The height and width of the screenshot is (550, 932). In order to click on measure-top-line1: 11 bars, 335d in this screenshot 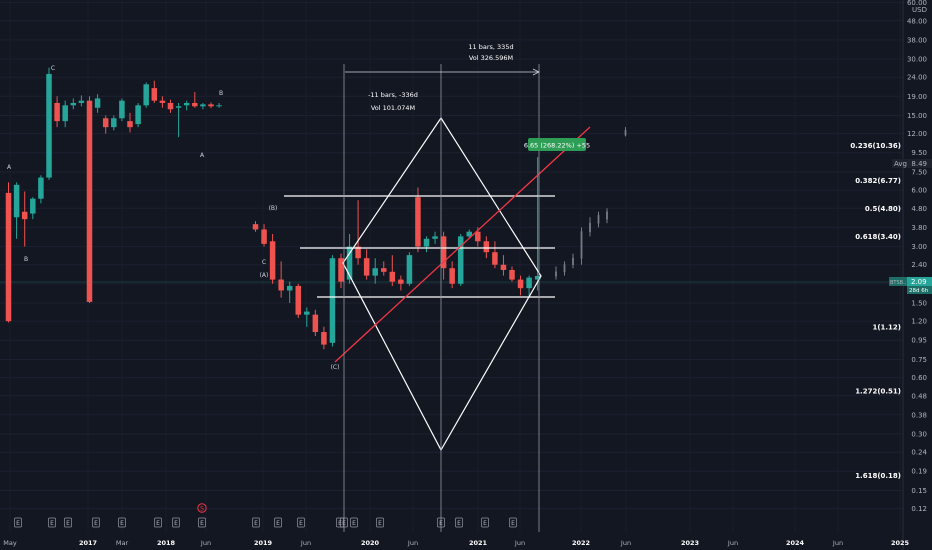, I will do `click(490, 47)`.